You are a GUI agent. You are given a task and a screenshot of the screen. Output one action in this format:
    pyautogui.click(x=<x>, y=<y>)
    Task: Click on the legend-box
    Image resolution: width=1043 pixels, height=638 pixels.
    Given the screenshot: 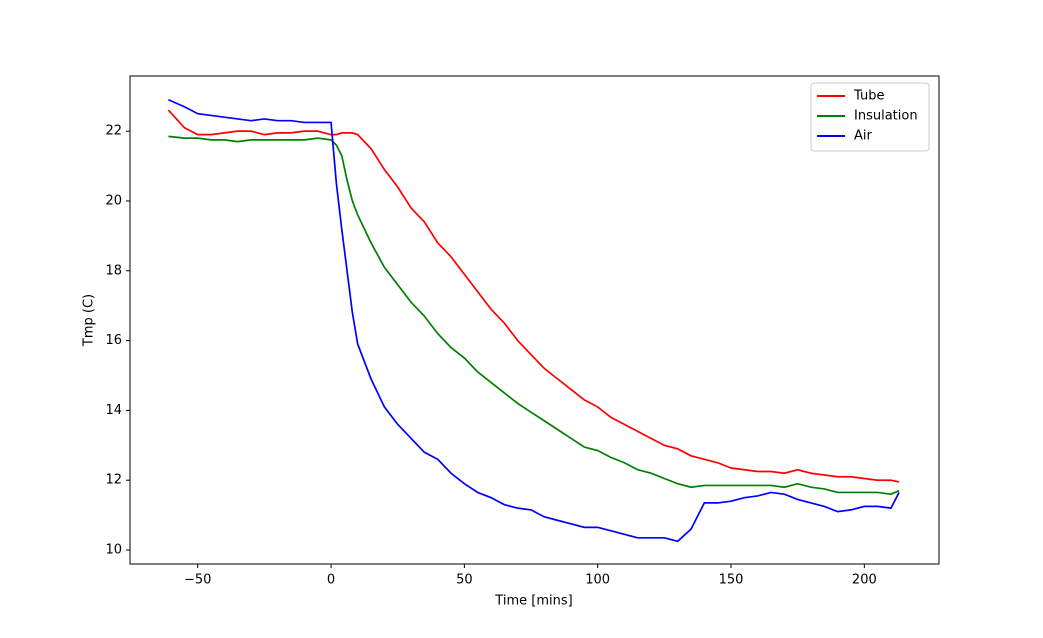 What is the action you would take?
    pyautogui.click(x=870, y=117)
    